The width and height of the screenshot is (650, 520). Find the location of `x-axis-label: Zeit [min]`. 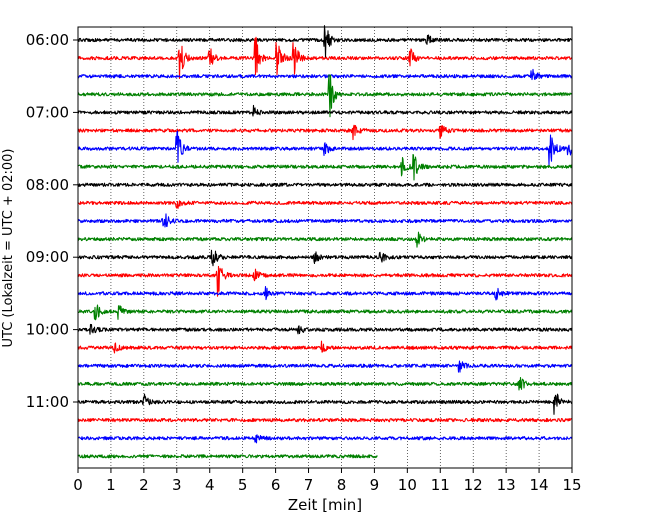

x-axis-label: Zeit [min] is located at coordinates (325, 505).